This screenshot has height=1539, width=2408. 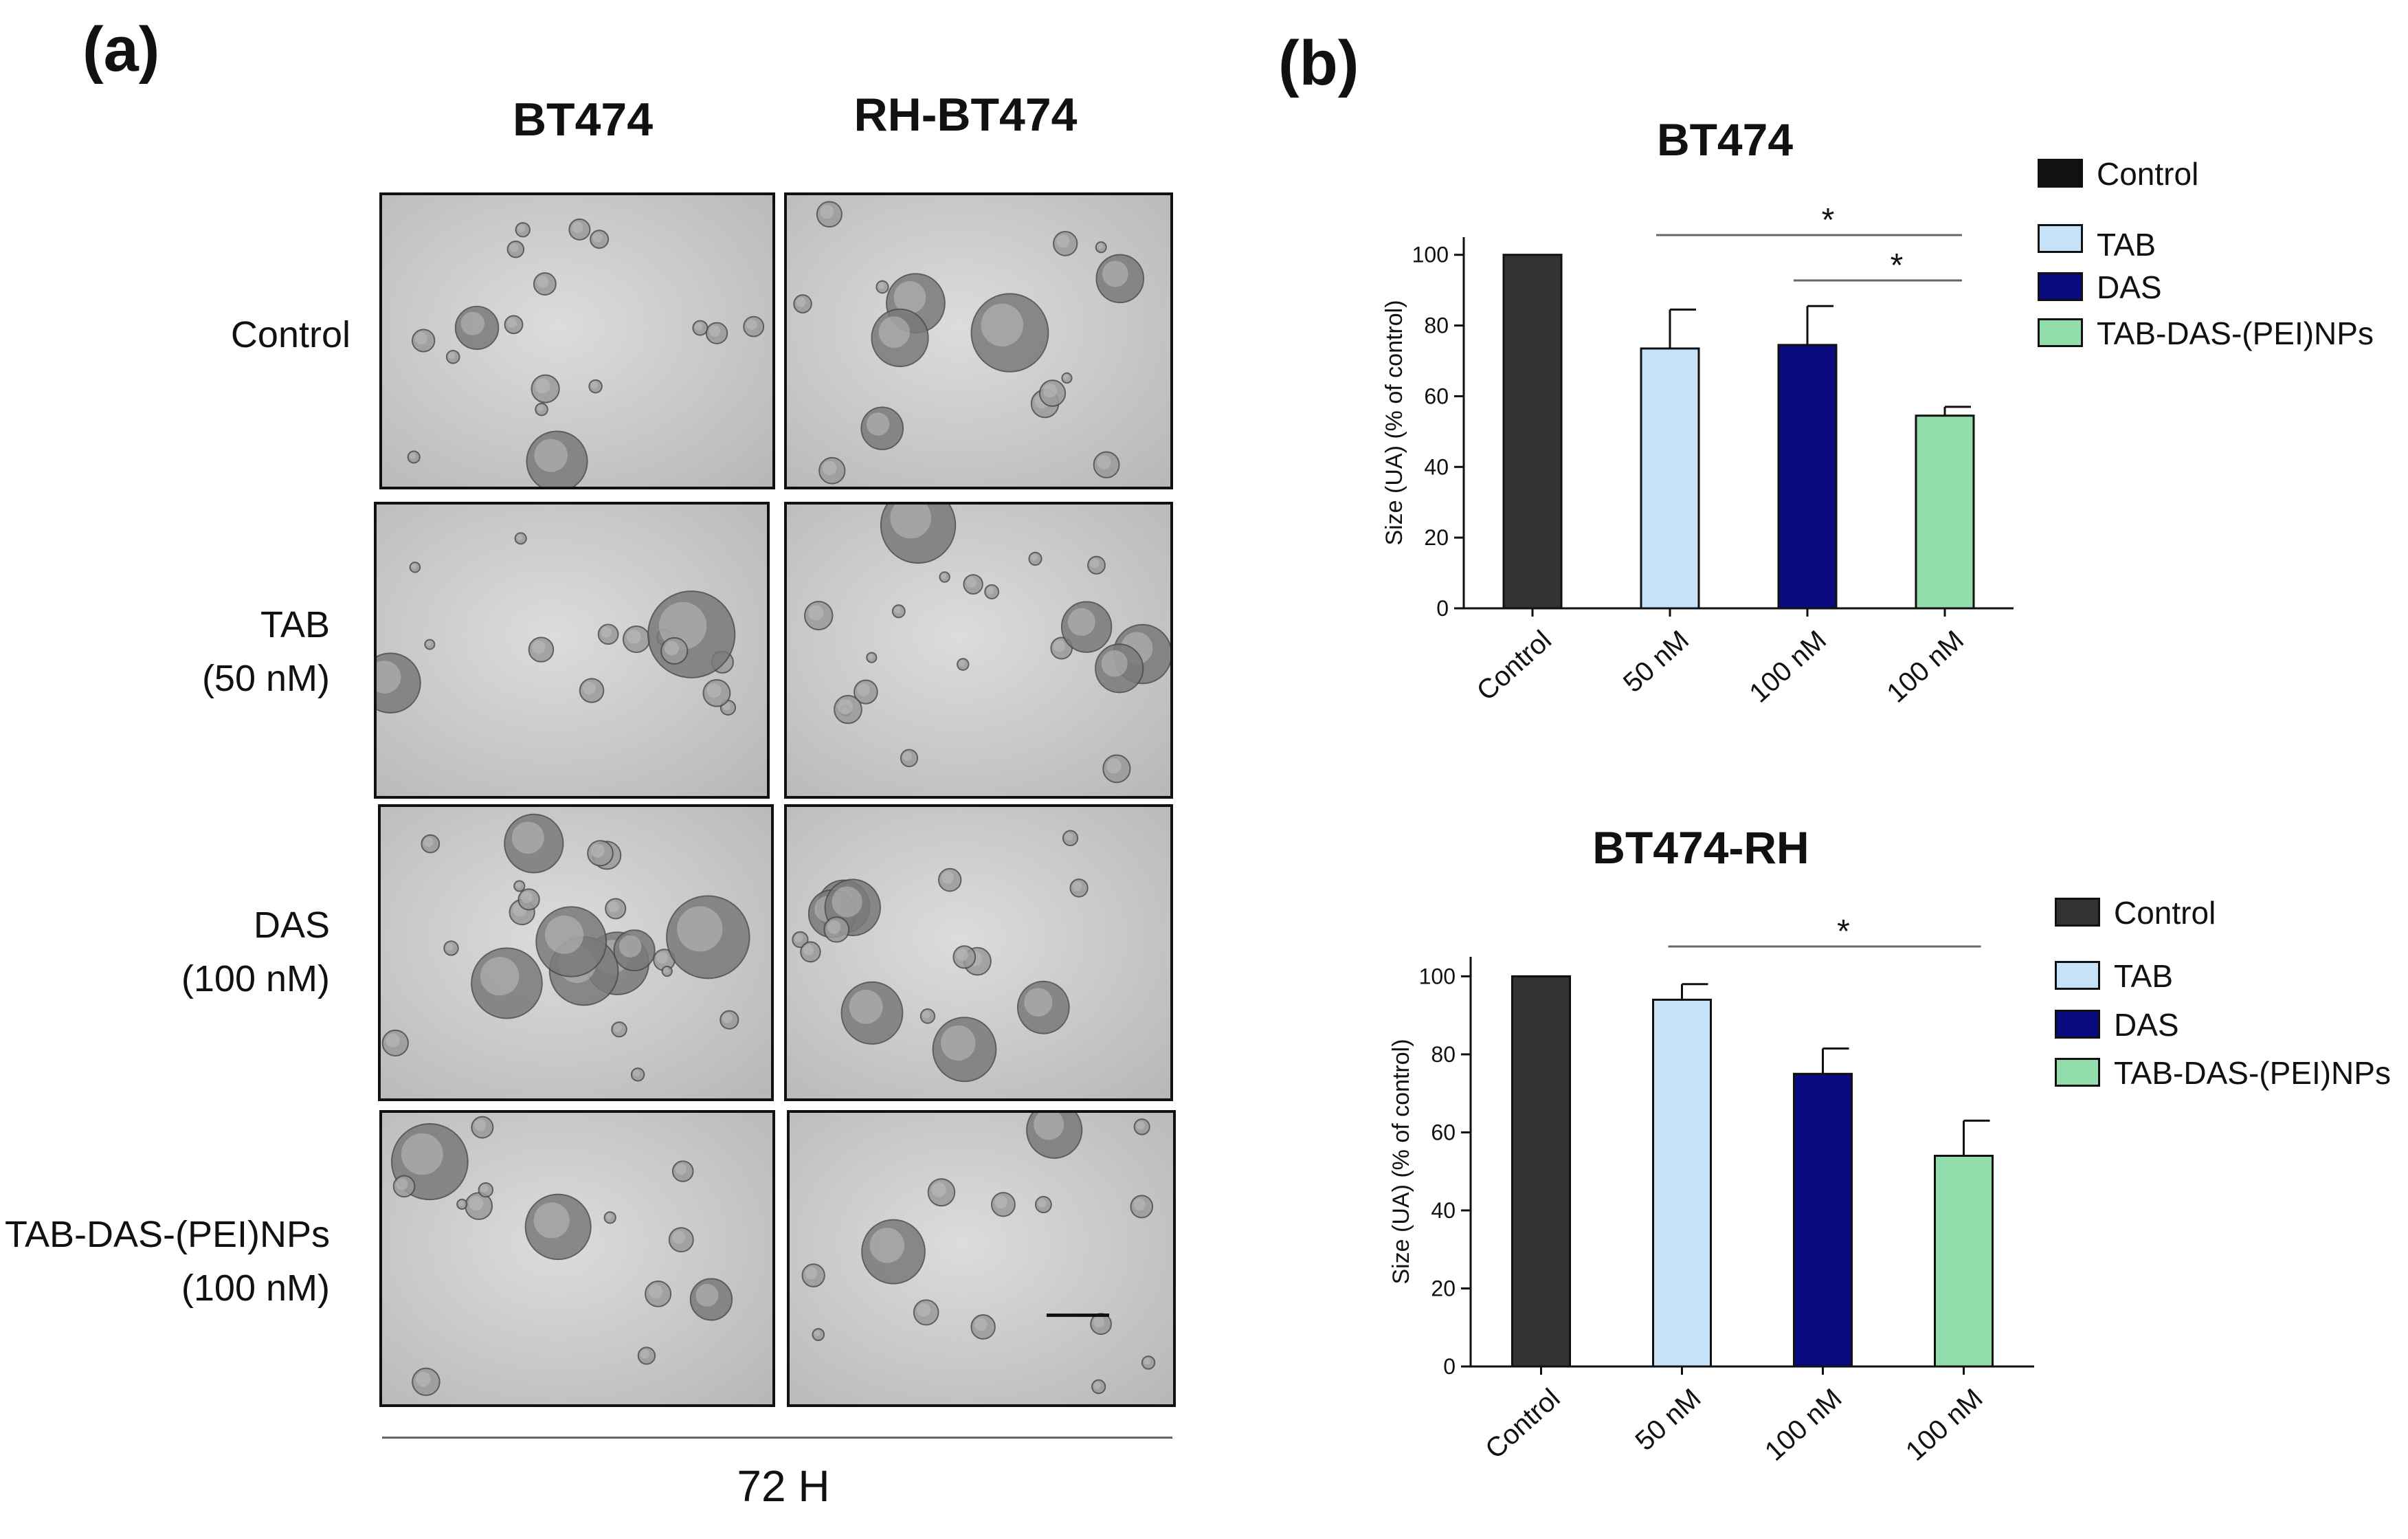 I want to click on chart1-sig-star-1: *, so click(x=1897, y=265).